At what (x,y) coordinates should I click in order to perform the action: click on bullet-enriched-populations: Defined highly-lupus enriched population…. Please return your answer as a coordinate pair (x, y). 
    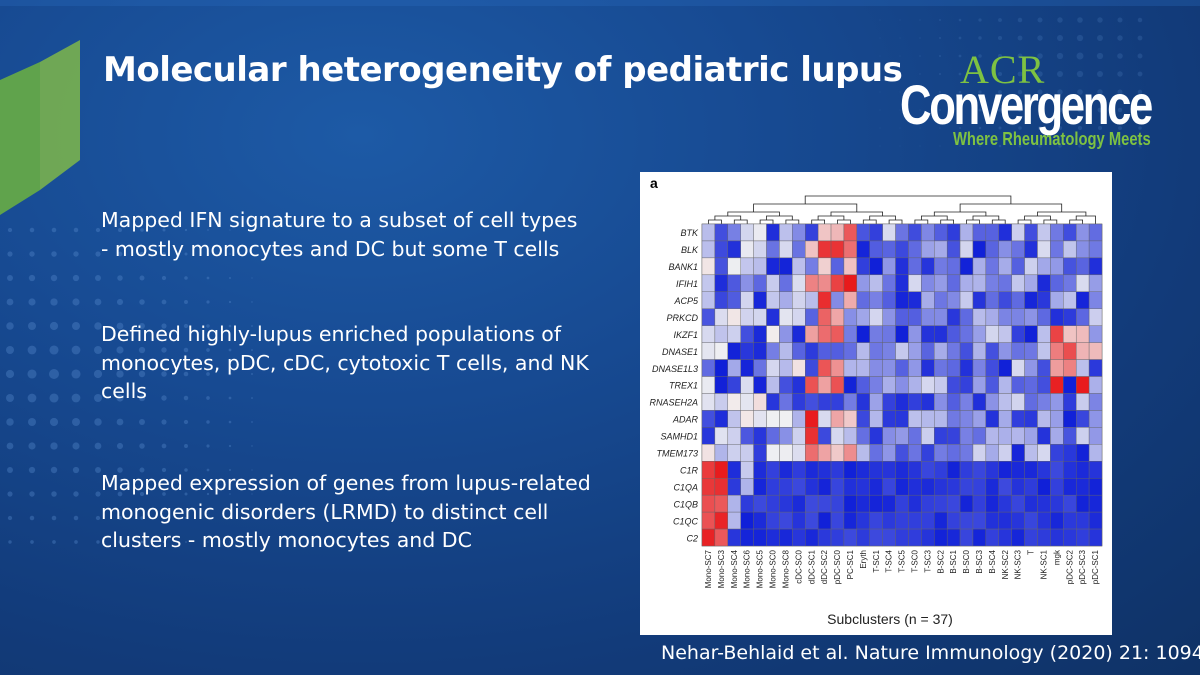
    Looking at the image, I should click on (345, 362).